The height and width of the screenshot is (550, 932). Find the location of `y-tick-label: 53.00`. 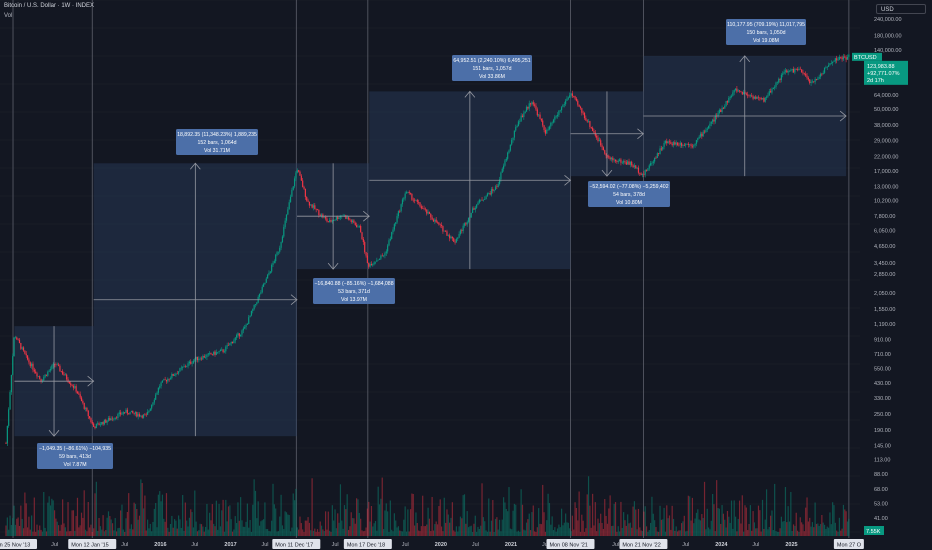

y-tick-label: 53.00 is located at coordinates (881, 504).